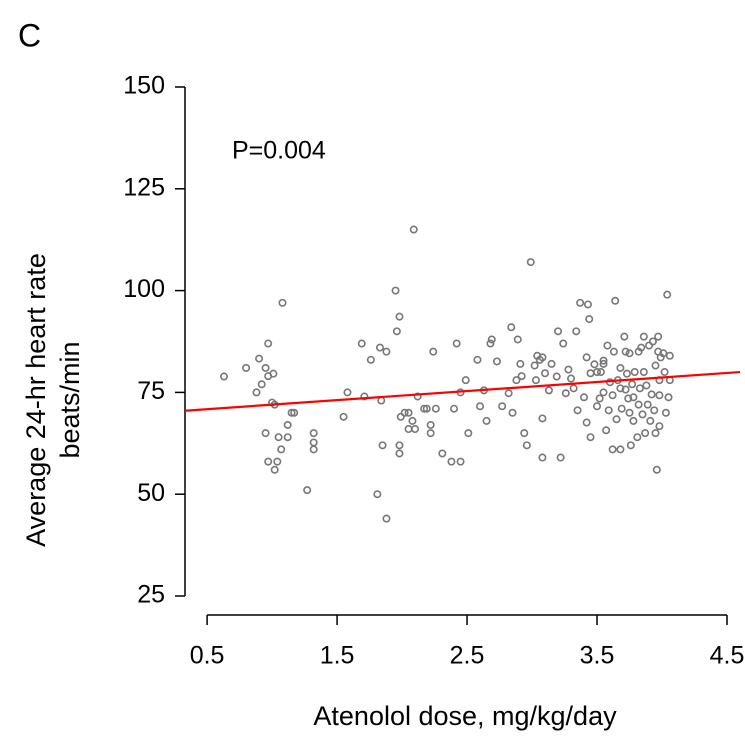  What do you see at coordinates (337, 656) in the screenshot?
I see `x-tick-label: 1.5` at bounding box center [337, 656].